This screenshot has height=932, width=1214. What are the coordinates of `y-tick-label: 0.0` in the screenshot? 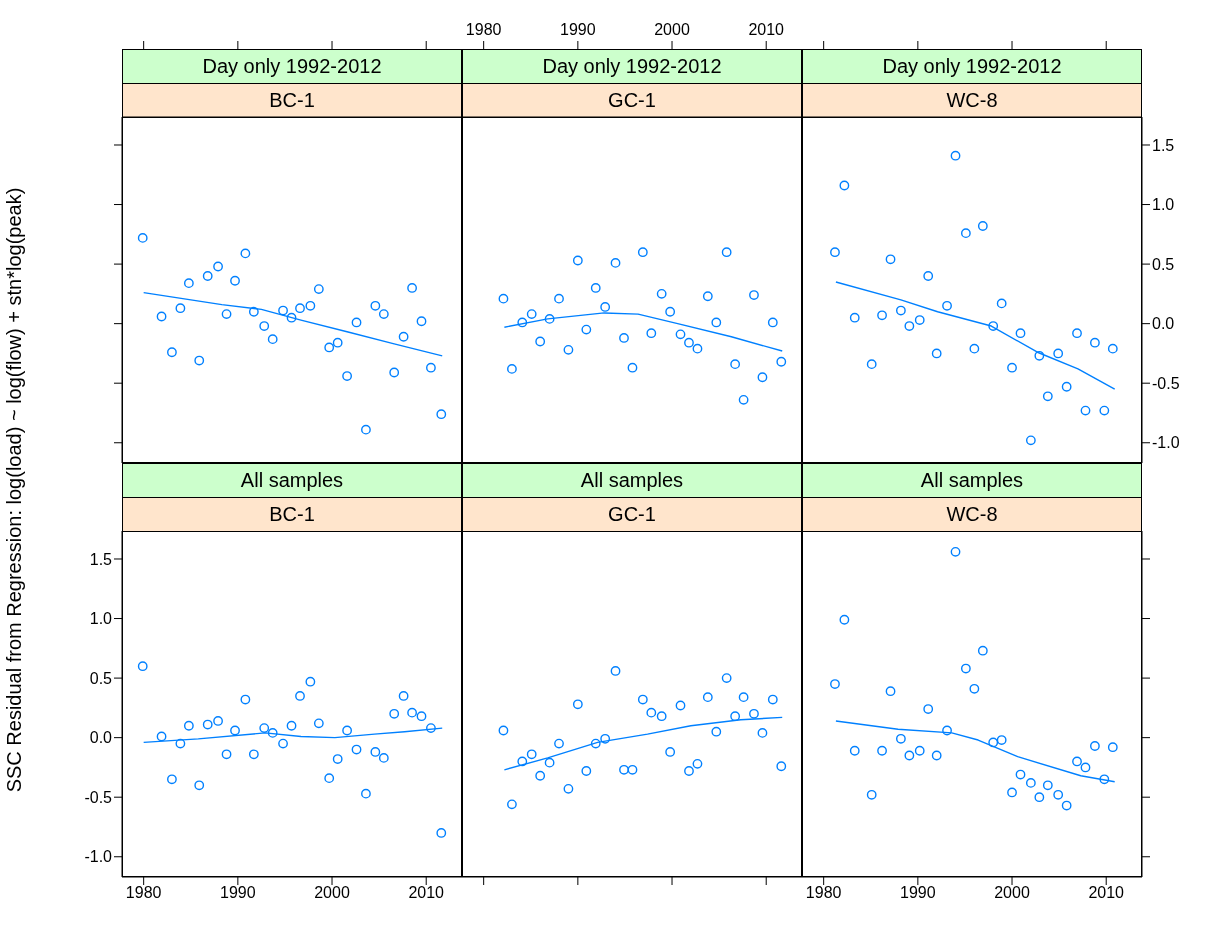 It's located at (101, 738).